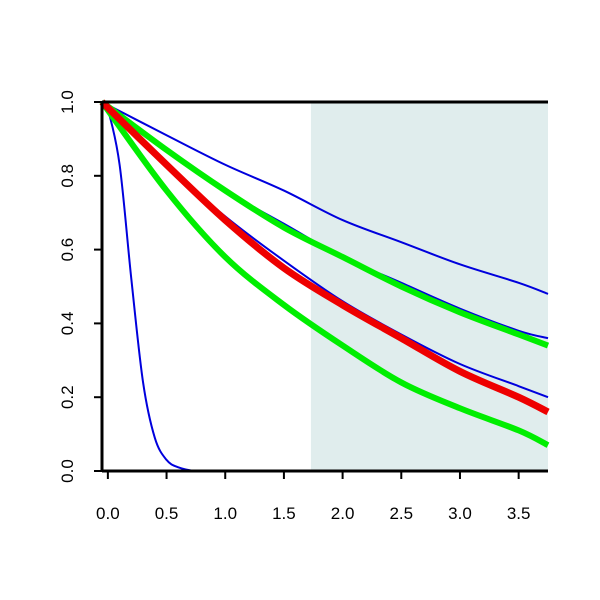 This screenshot has width=600, height=600. Describe the element at coordinates (67, 324) in the screenshot. I see `y-tick-label: 0.4` at that location.